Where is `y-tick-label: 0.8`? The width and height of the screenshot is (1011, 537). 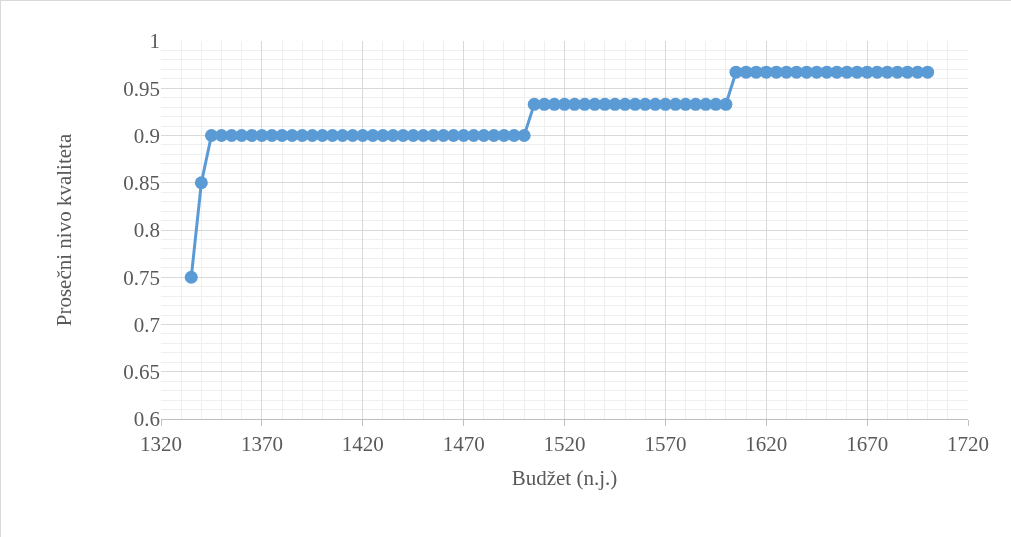 y-tick-label: 0.8 is located at coordinates (146, 230).